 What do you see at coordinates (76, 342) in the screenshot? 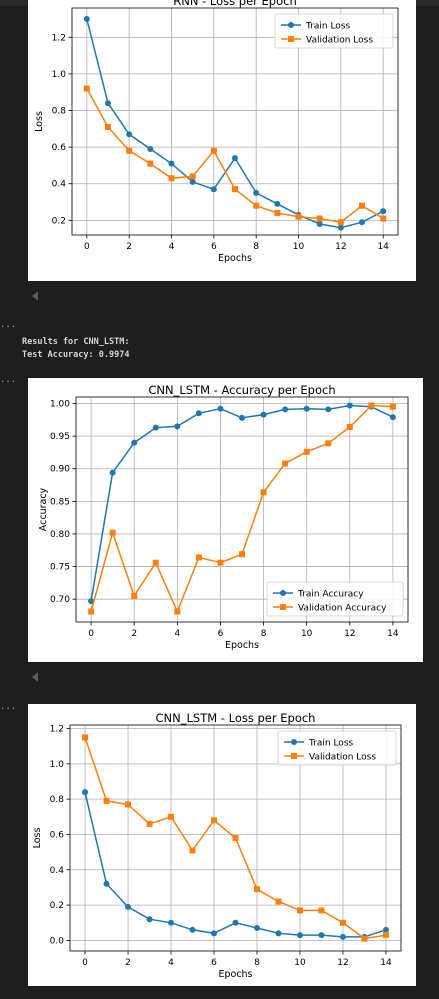
I see `results-line: Results for CNN_LSTM:` at bounding box center [76, 342].